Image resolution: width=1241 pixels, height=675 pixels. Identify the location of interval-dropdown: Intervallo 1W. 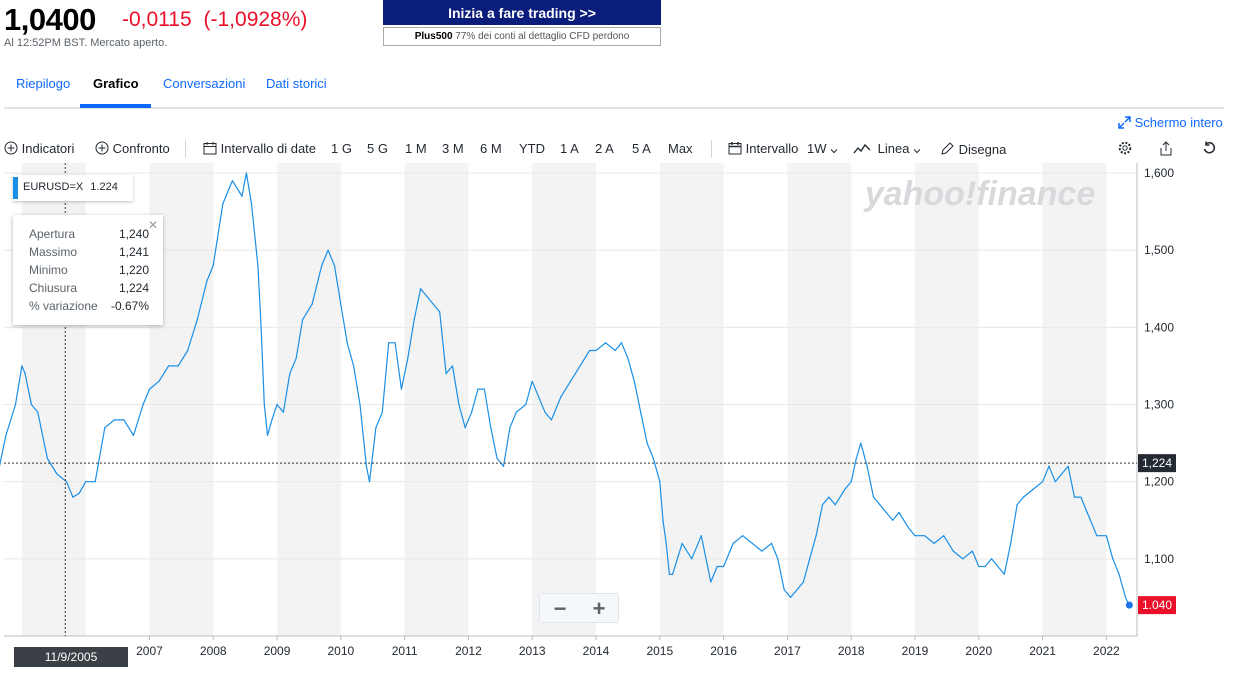
(783, 148).